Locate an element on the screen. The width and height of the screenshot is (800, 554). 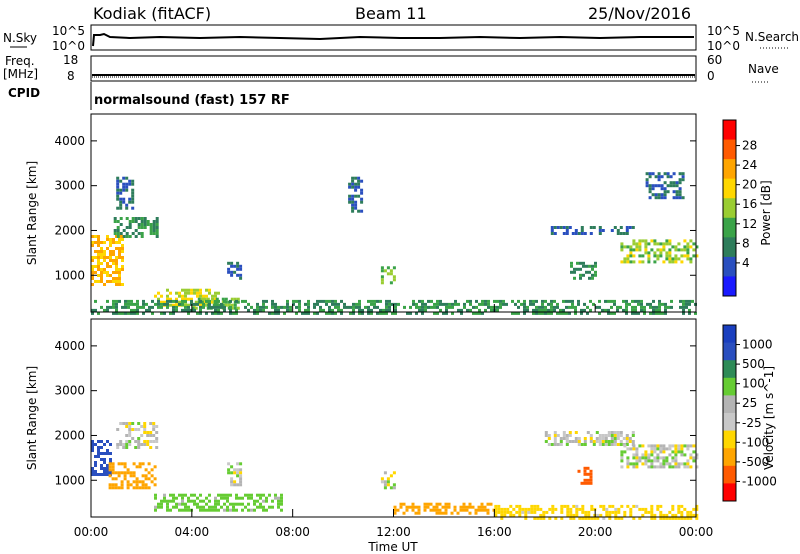
colorbar-segment is located at coordinates (729, 266).